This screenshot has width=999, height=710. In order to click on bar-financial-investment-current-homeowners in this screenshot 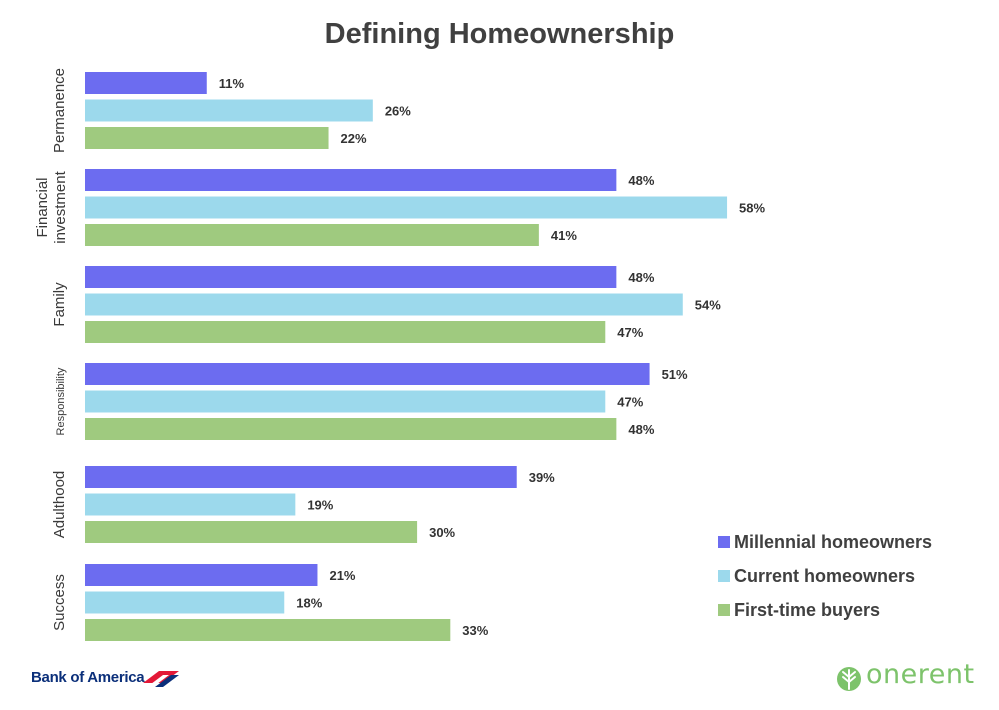, I will do `click(406, 207)`.